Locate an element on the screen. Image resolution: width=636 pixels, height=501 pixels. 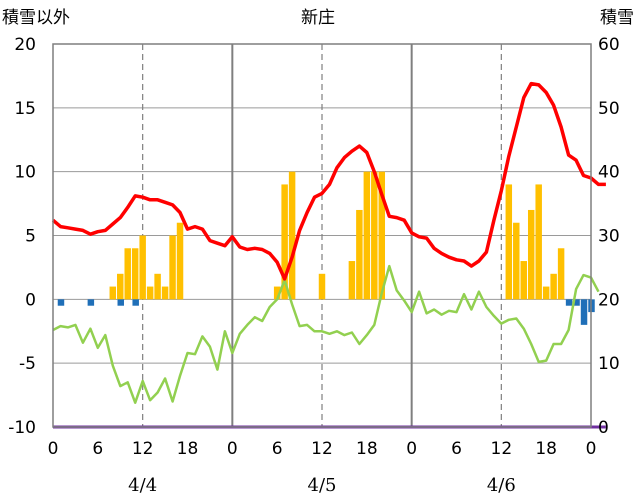
chart-title: 新庄 is located at coordinates (318, 18).